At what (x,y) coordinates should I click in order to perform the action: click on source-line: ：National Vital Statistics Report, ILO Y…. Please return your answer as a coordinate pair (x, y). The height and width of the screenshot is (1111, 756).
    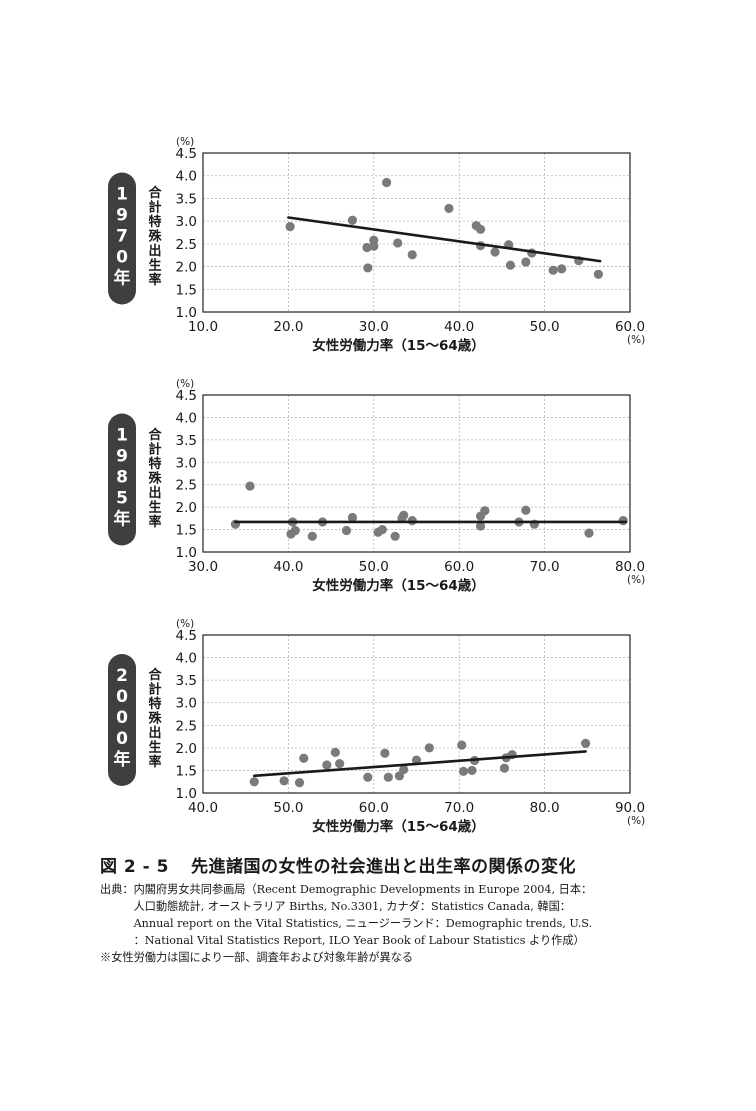
    Looking at the image, I should click on (359, 940).